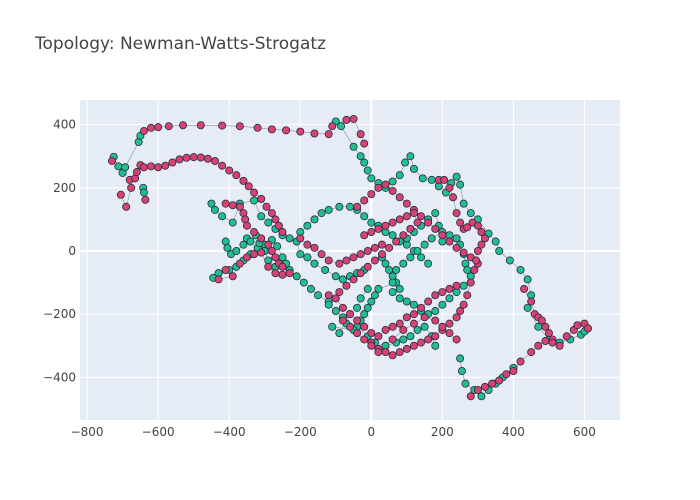 This screenshot has height=500, width=700. I want to click on x-tick-label: 400, so click(513, 432).